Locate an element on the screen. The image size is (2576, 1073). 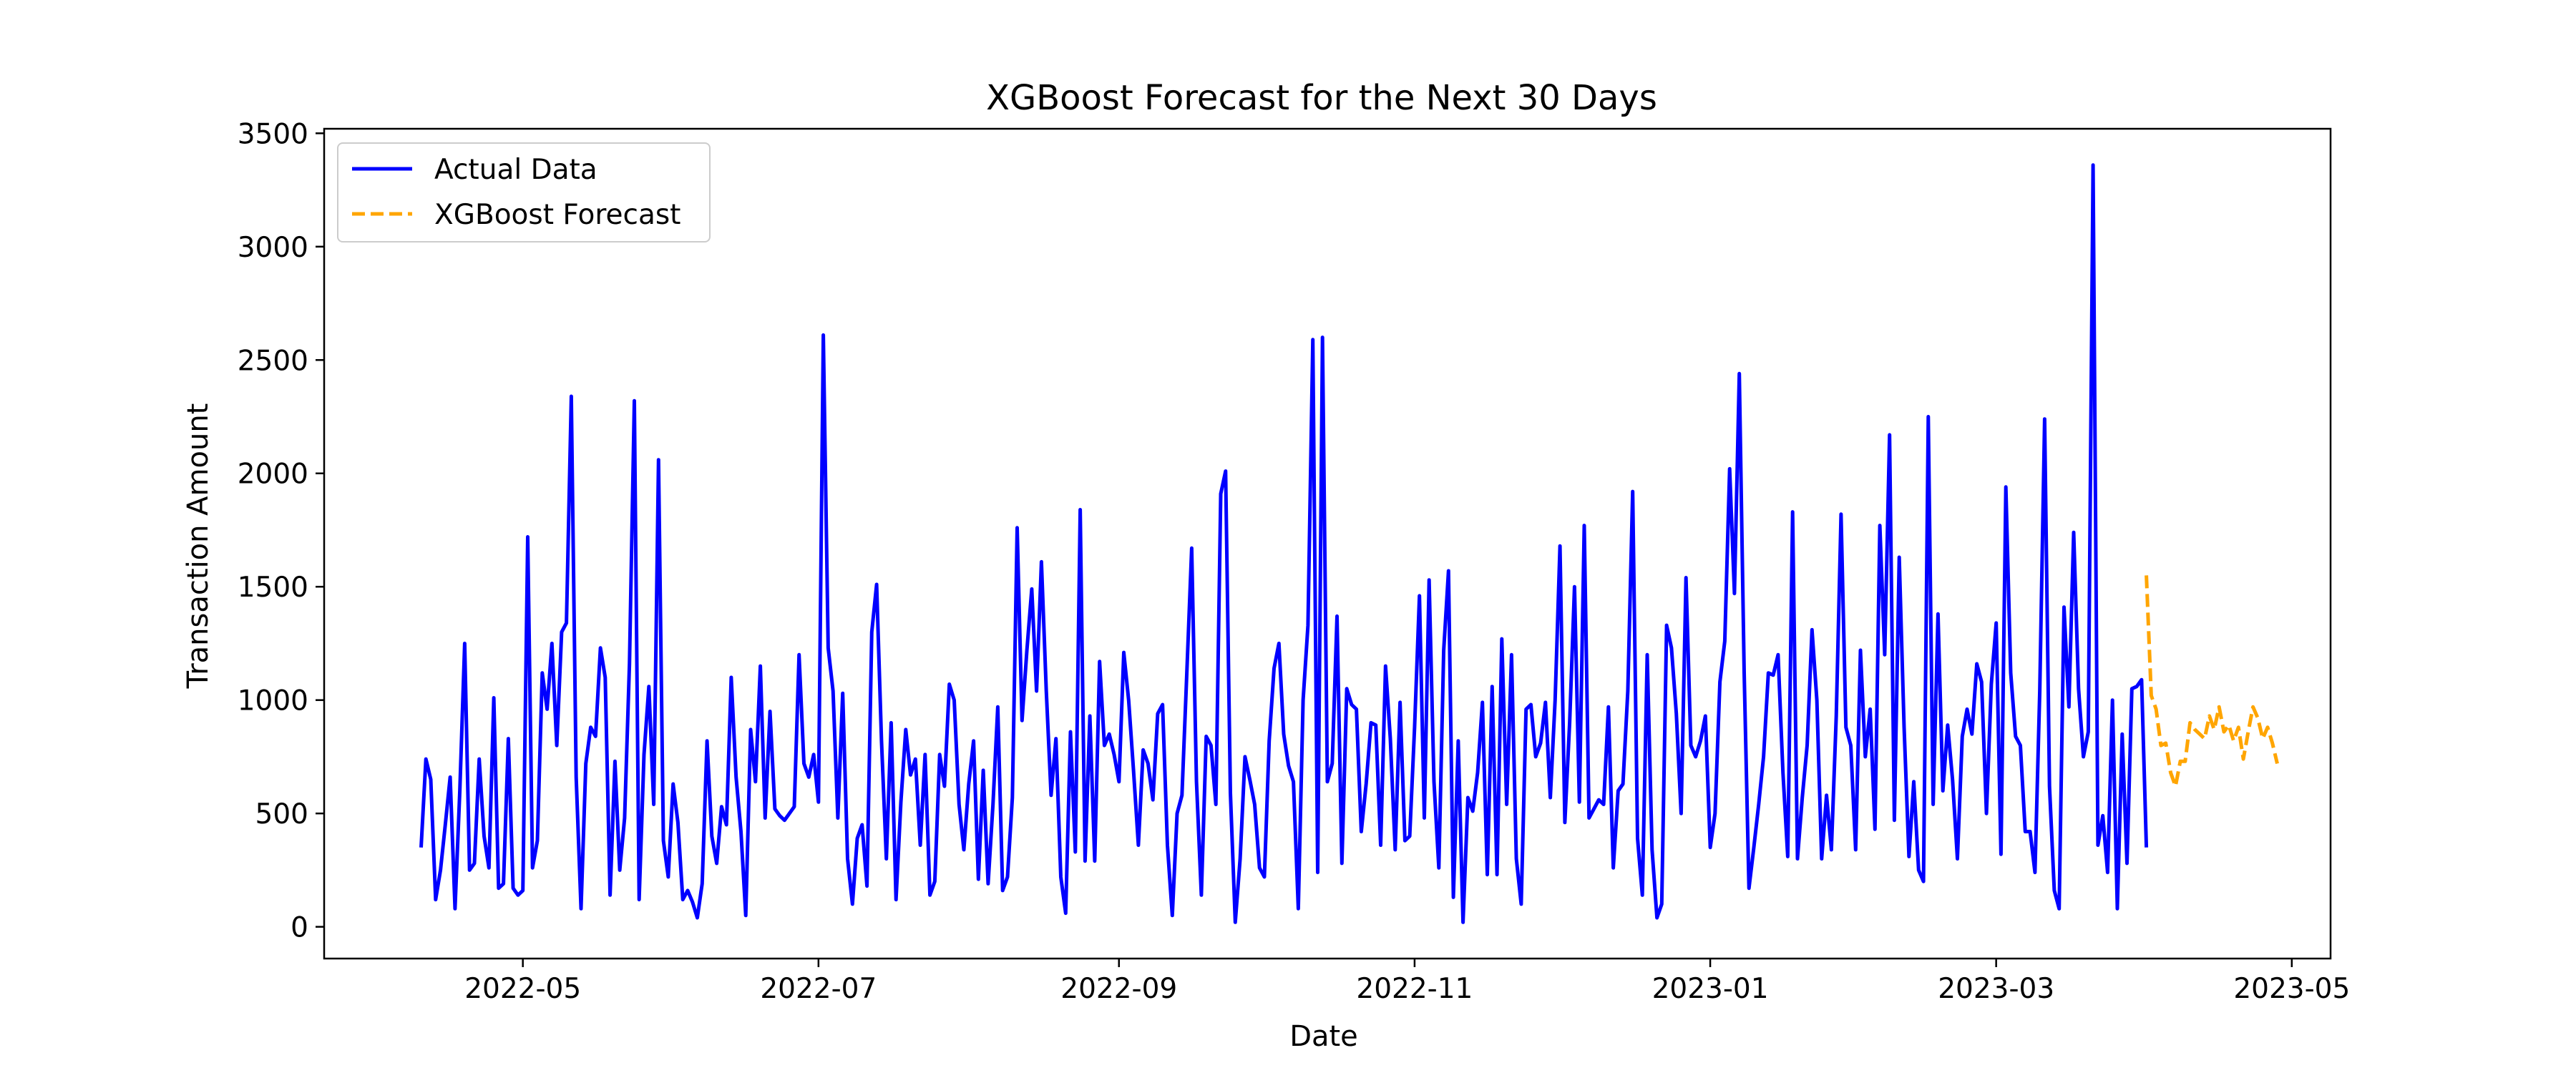
y-tick-label: 3500 is located at coordinates (273, 134).